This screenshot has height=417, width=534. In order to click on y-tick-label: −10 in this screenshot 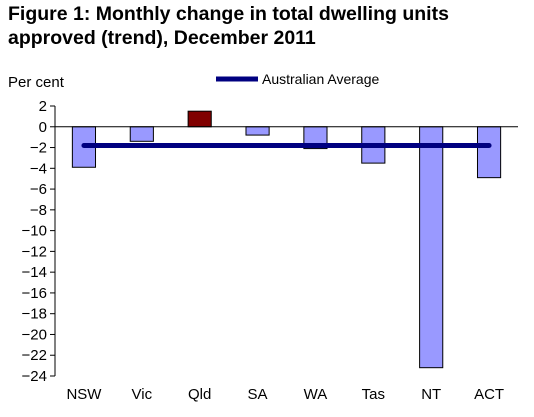, I will do `click(34, 231)`.